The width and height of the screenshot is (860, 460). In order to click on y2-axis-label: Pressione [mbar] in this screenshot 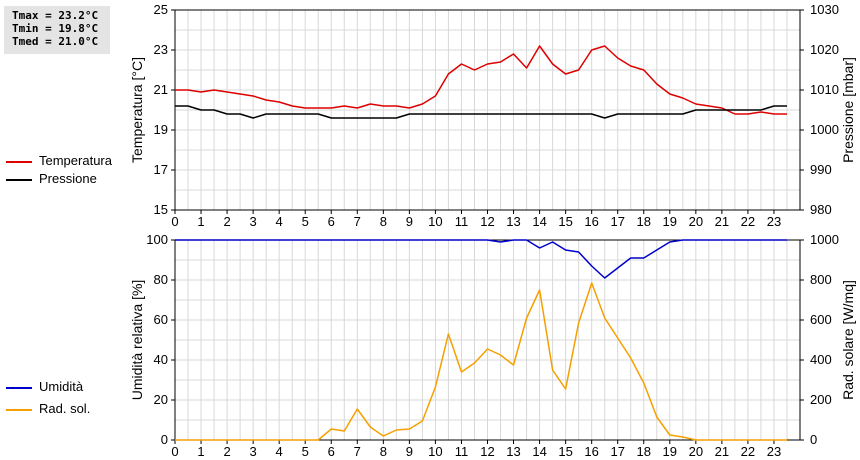, I will do `click(848, 110)`.